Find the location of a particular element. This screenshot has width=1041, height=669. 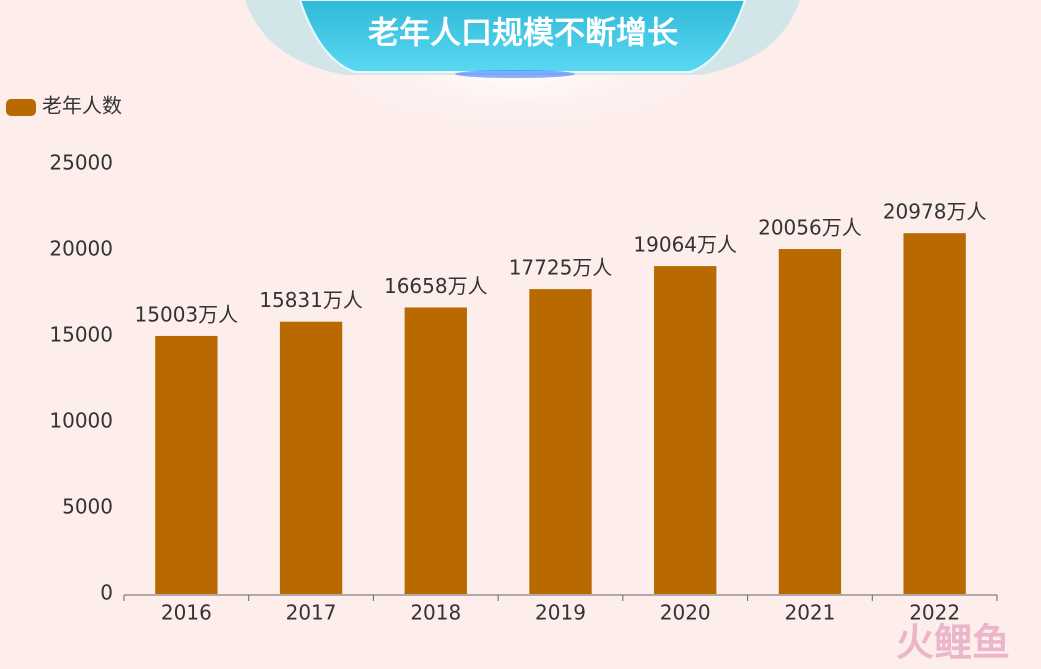

banner-shine is located at coordinates (515, 74).